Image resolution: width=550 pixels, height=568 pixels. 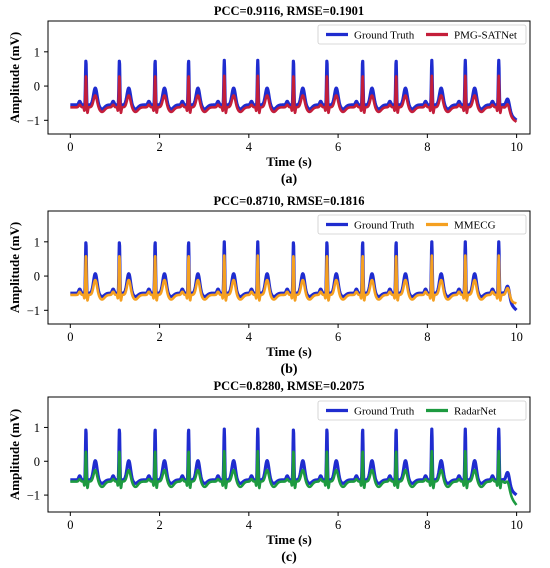 What do you see at coordinates (289, 557) in the screenshot?
I see `panel-label: (c)` at bounding box center [289, 557].